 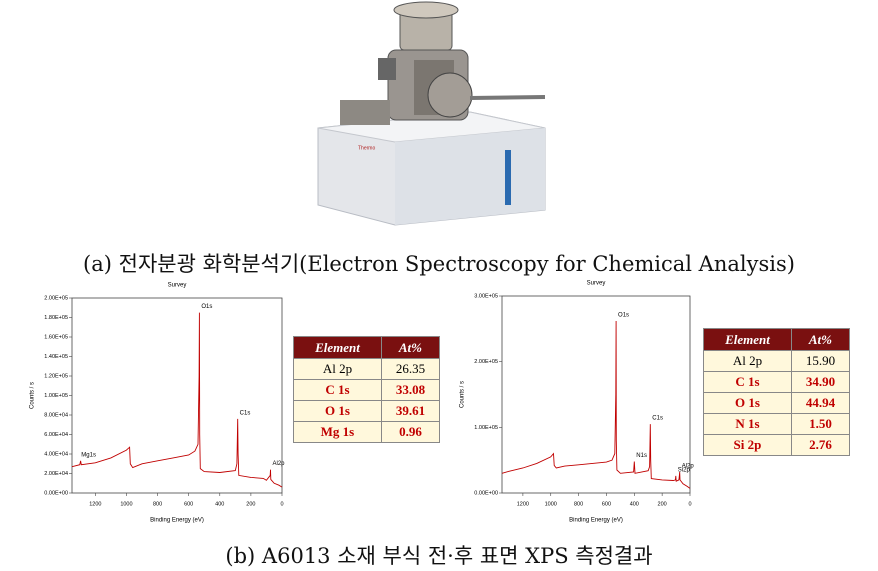 I want to click on peak-label: N1s, so click(x=641, y=456).